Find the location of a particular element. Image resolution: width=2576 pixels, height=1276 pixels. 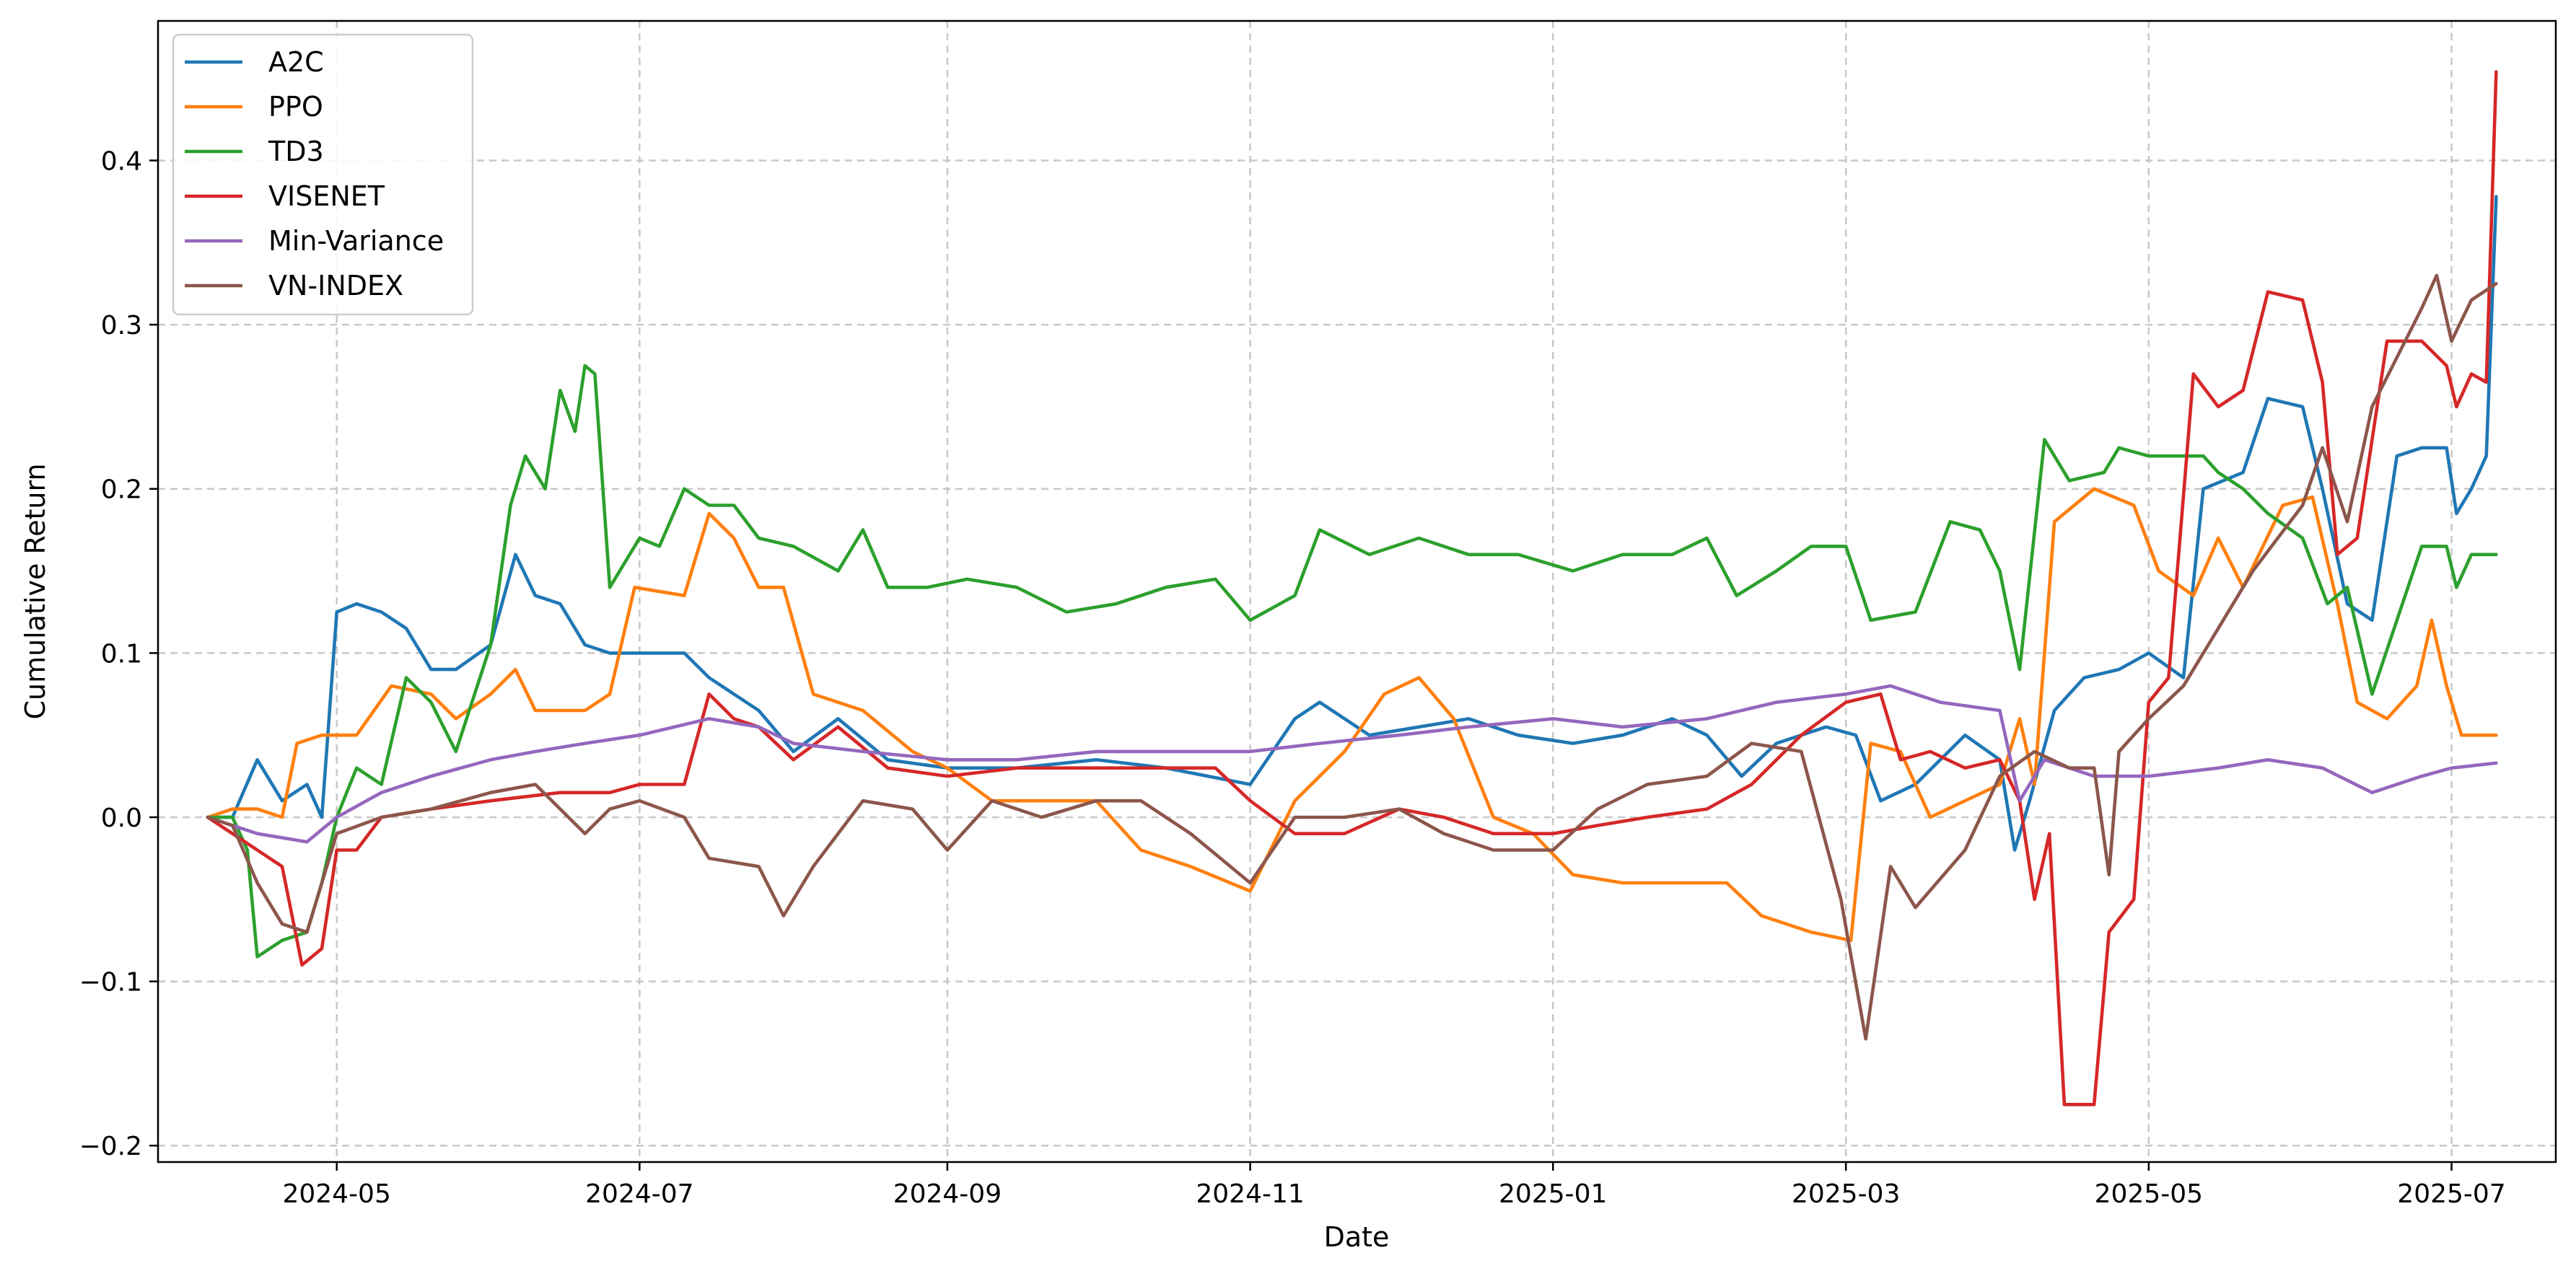

x-tick-label: 2025-01 is located at coordinates (1553, 1194).